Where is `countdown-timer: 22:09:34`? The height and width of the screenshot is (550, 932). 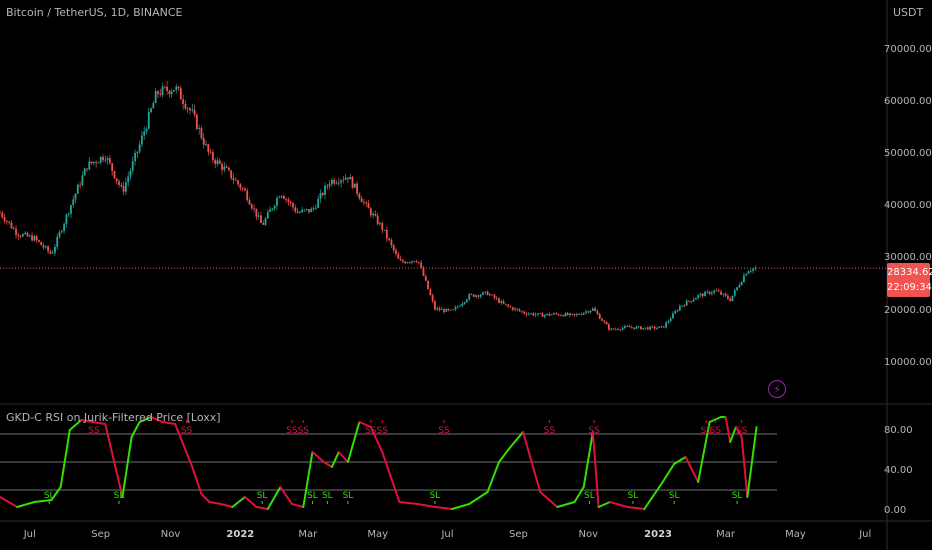
countdown-timer: 22:09:34 is located at coordinates (909, 287).